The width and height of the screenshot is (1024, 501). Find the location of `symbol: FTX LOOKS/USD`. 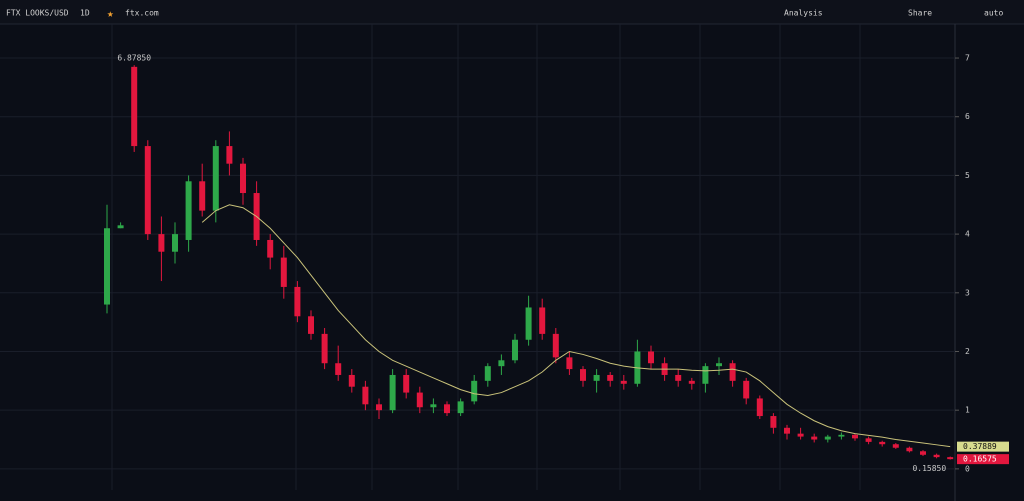

symbol: FTX LOOKS/USD is located at coordinates (37, 13).